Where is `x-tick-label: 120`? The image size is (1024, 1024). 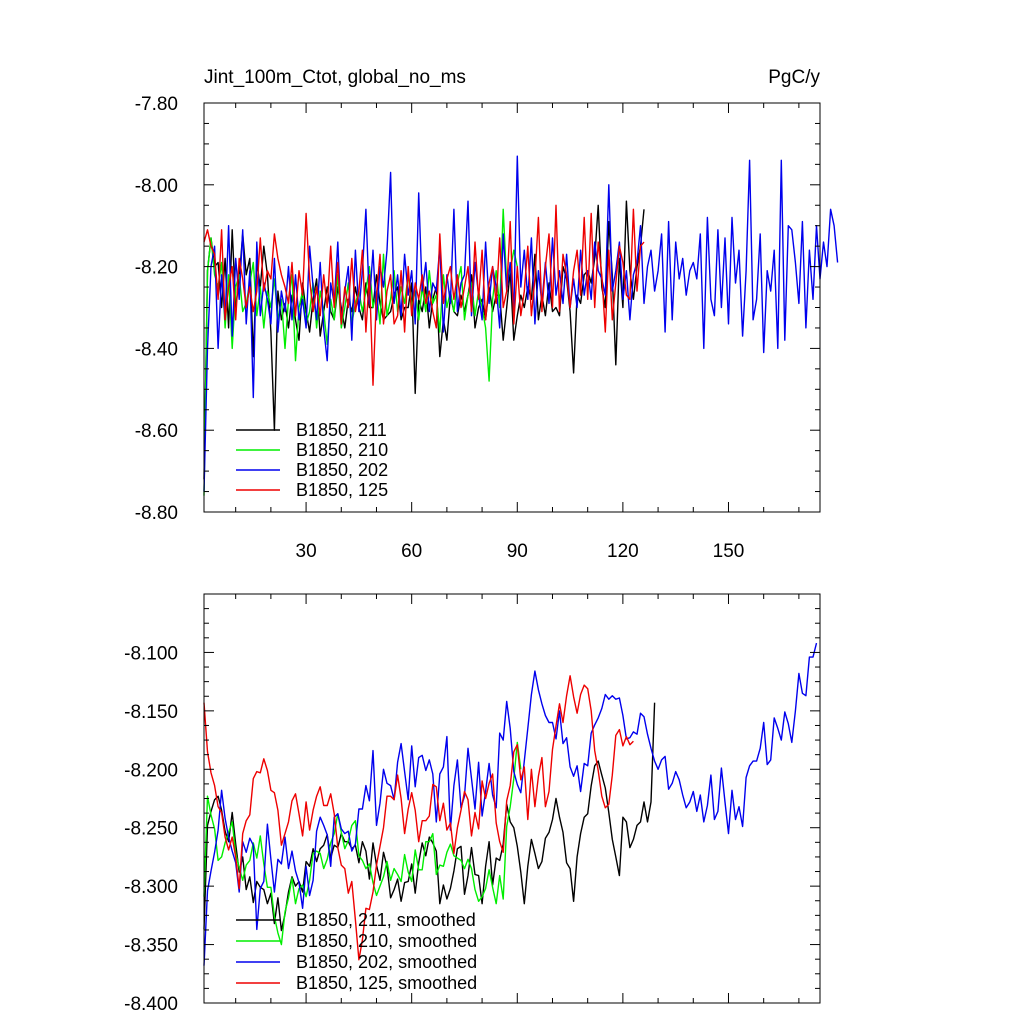
x-tick-label: 120 is located at coordinates (623, 551).